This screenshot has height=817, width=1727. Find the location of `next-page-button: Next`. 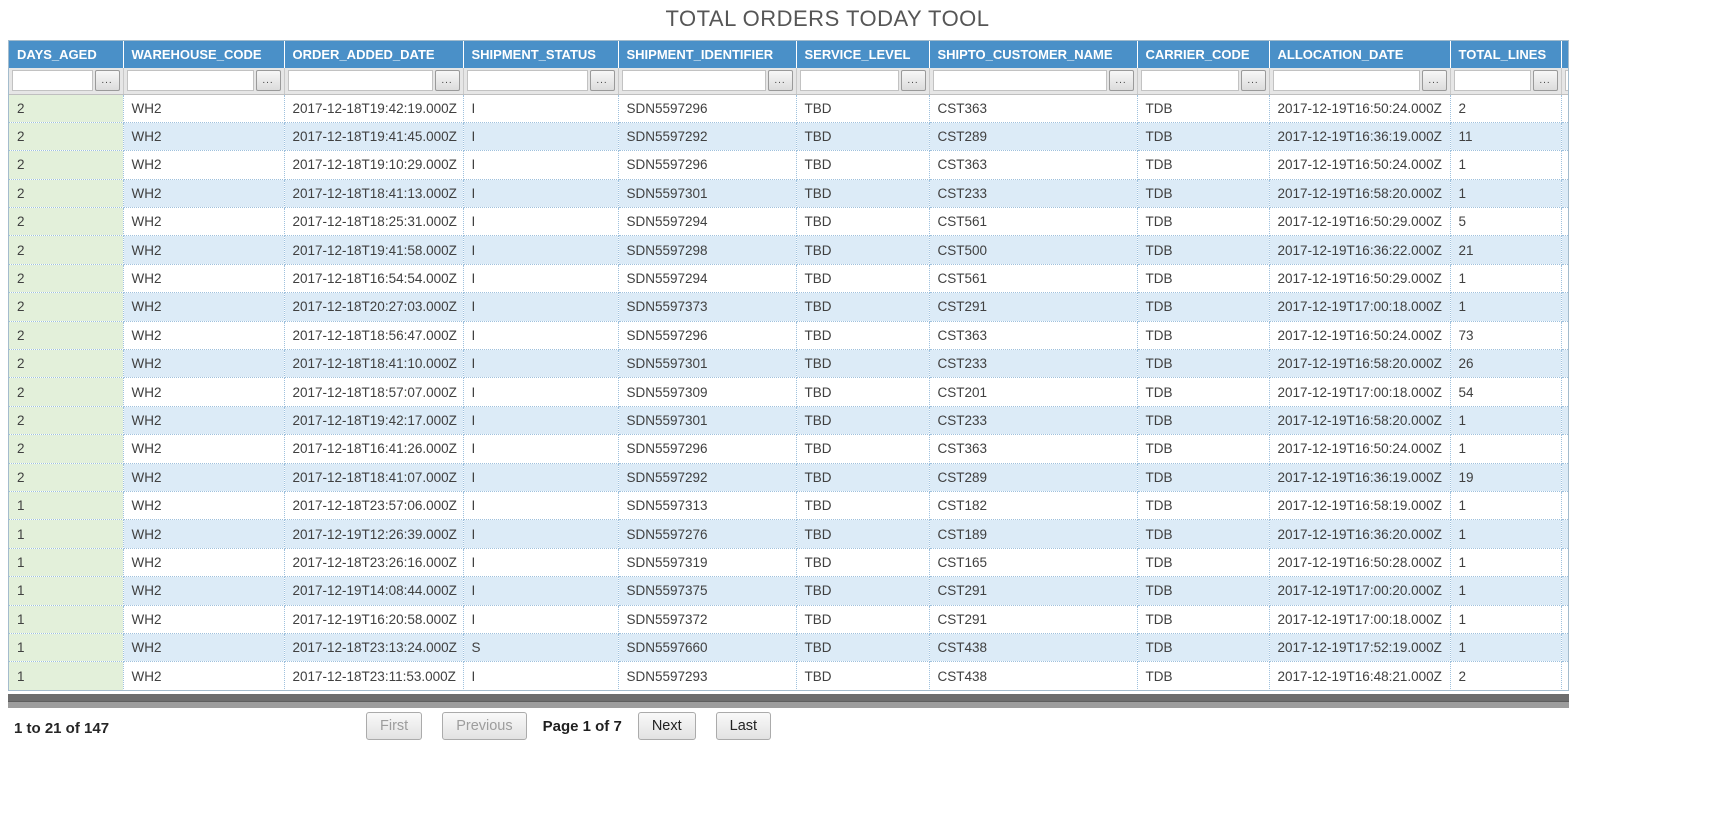

next-page-button: Next is located at coordinates (666, 726).